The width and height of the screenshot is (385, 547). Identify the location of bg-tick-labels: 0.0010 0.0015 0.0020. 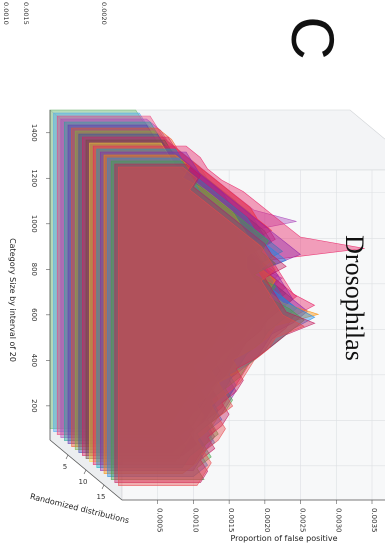
(55, 13).